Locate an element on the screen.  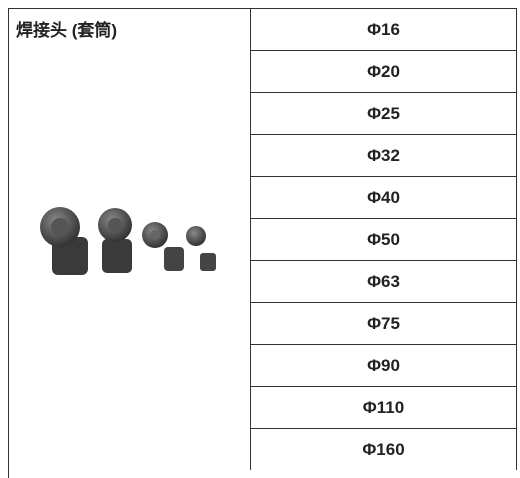
product-title: 焊接头 (套筒) is located at coordinates (67, 30).